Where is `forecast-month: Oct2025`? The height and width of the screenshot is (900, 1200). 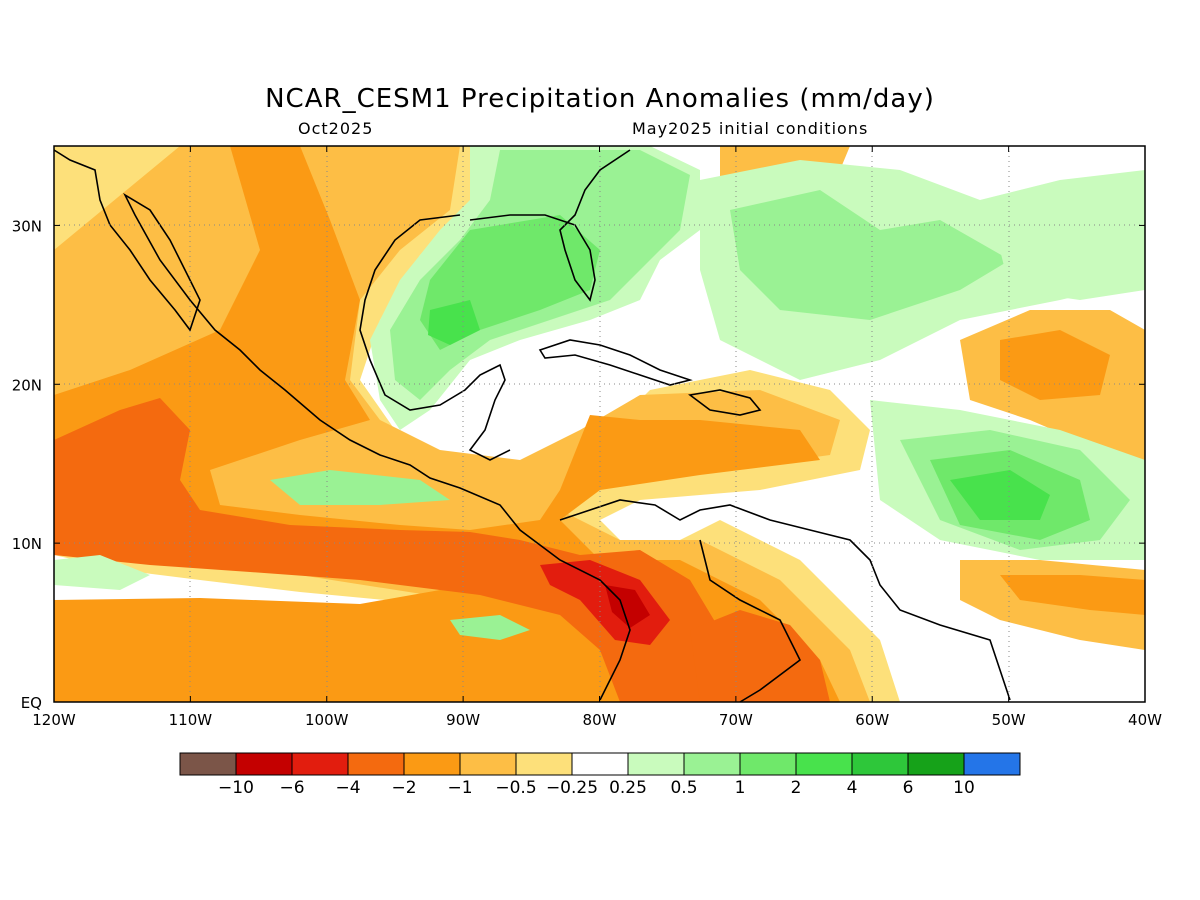
forecast-month: Oct2025 is located at coordinates (336, 128).